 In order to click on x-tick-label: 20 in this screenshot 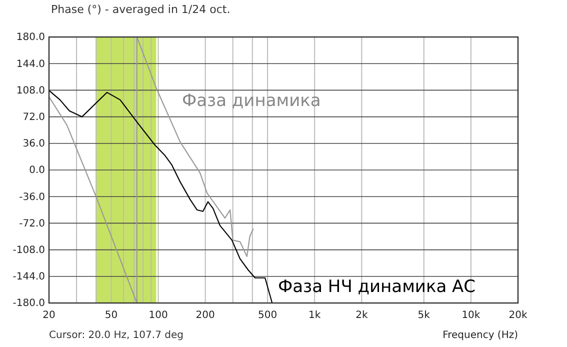, I will do `click(49, 316)`.